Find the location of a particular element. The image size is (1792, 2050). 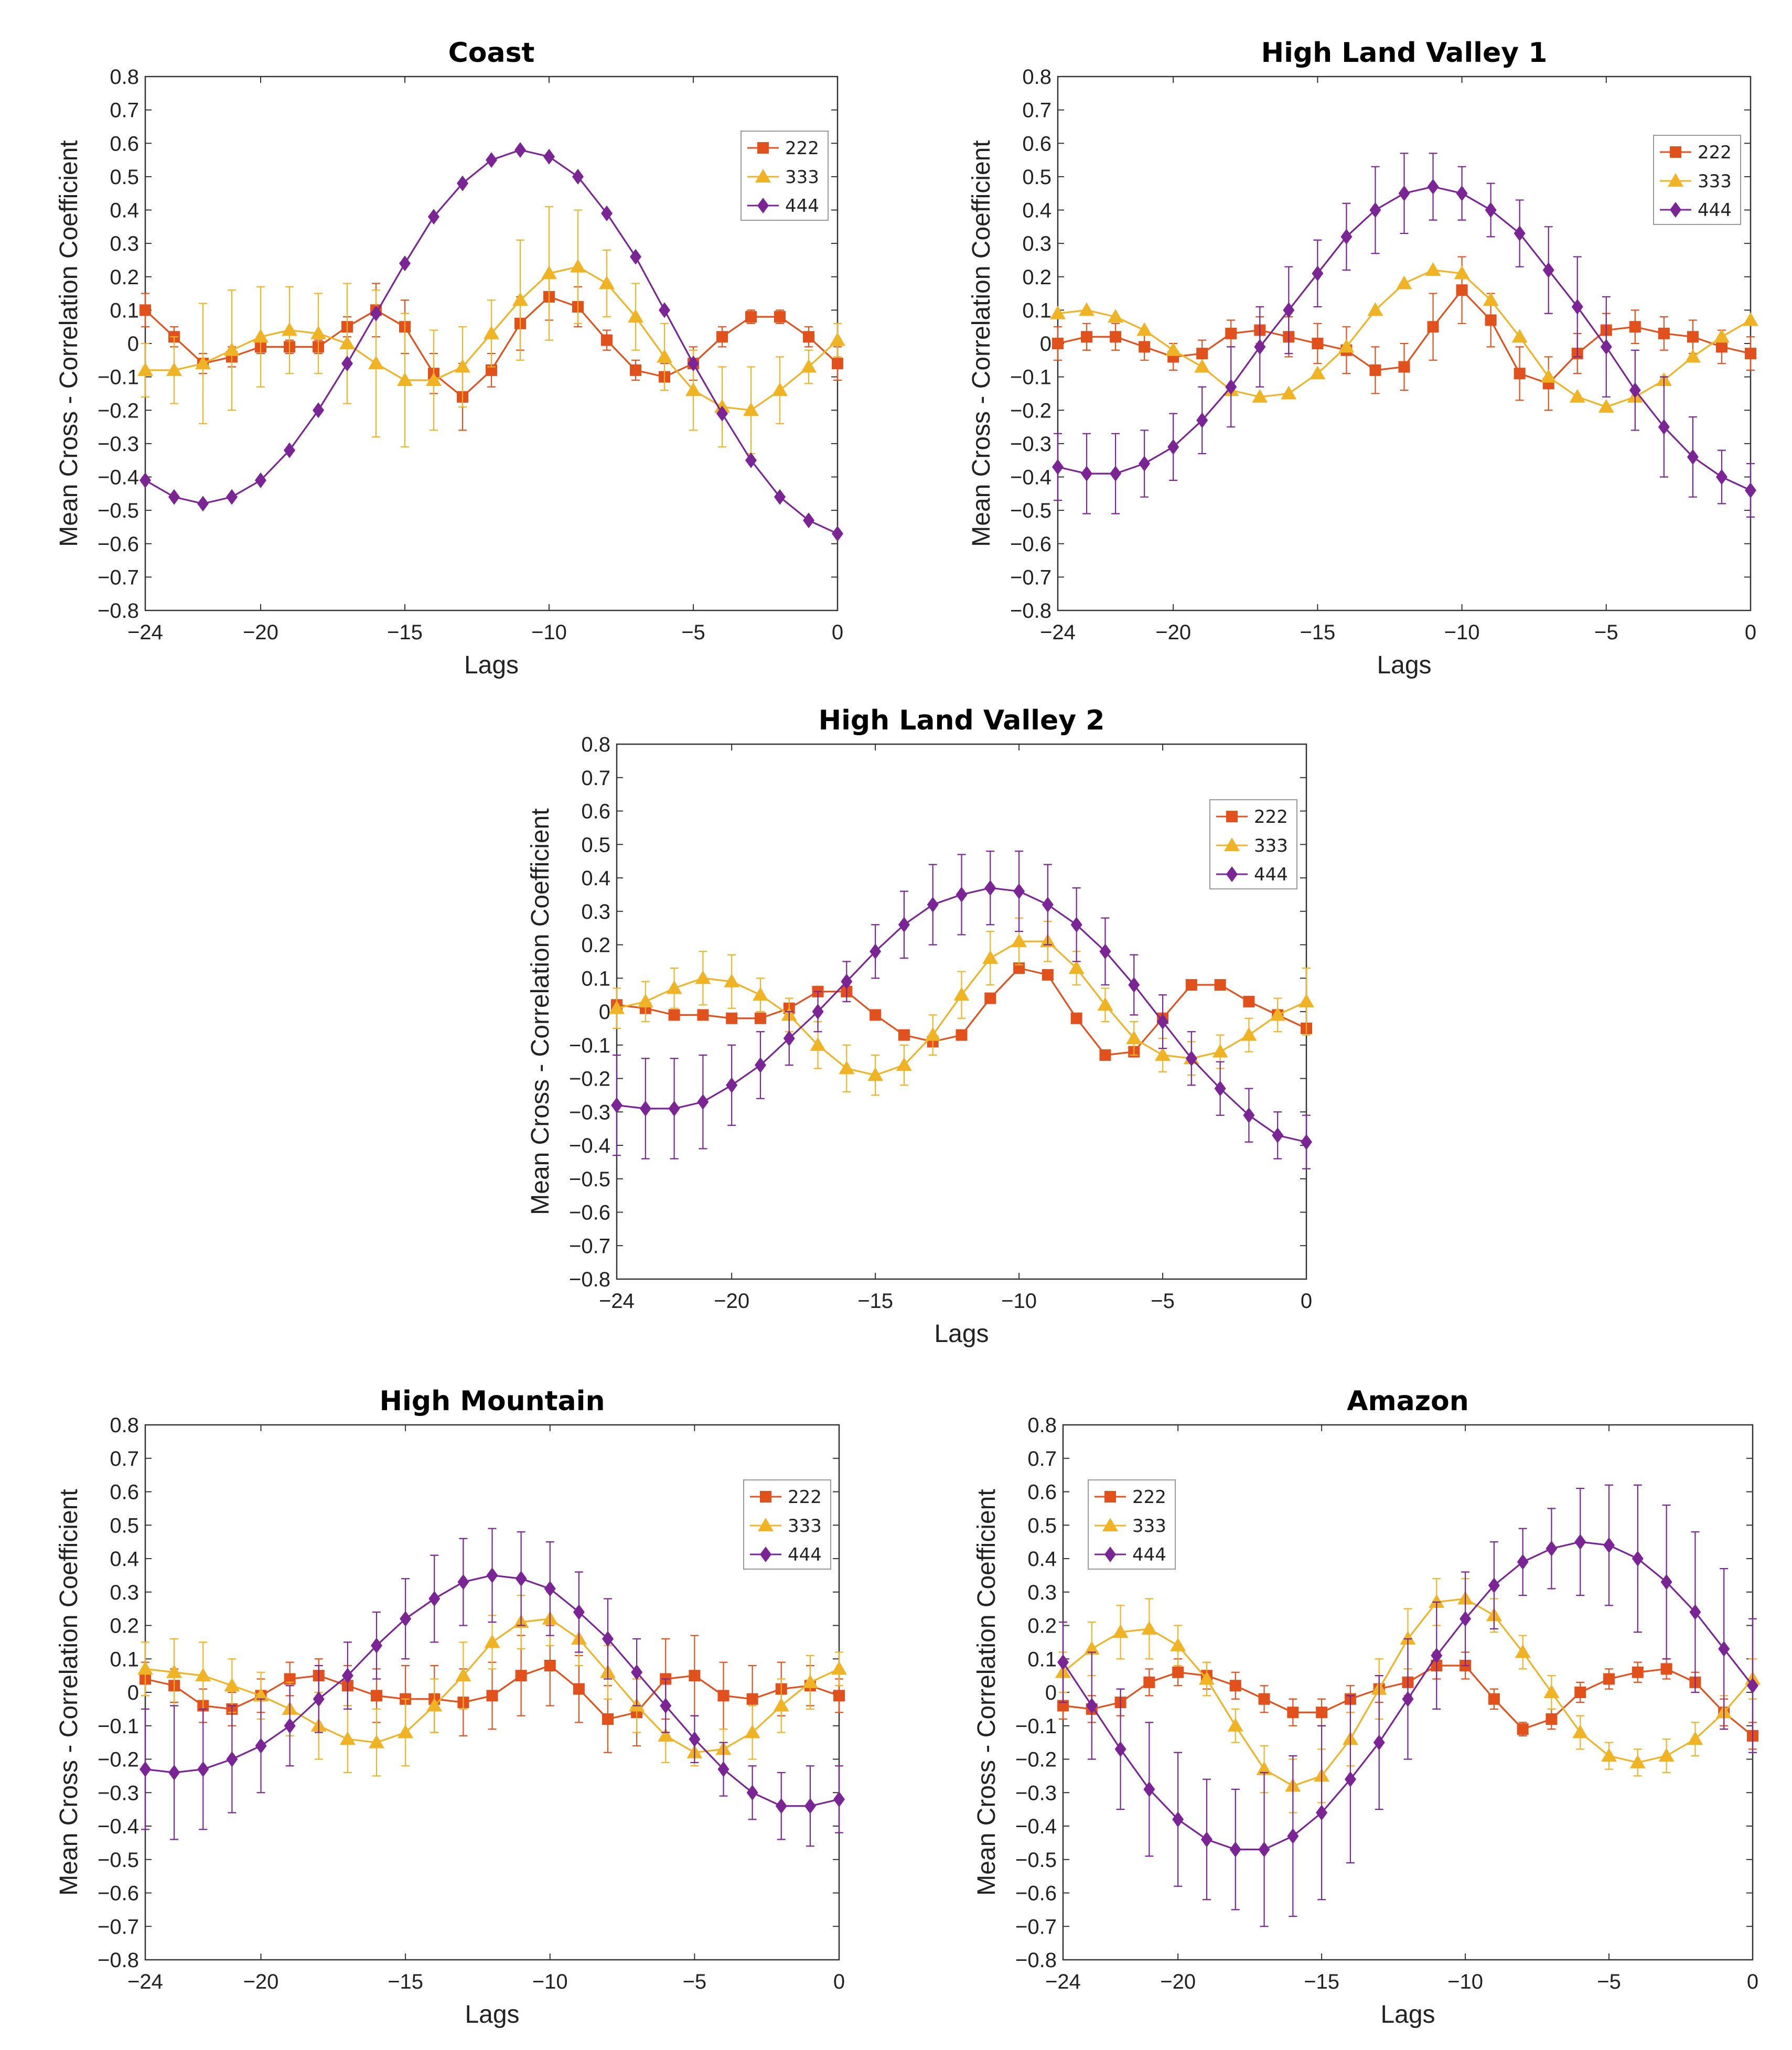

chart0-ytick-label: 0.2 is located at coordinates (125, 277).